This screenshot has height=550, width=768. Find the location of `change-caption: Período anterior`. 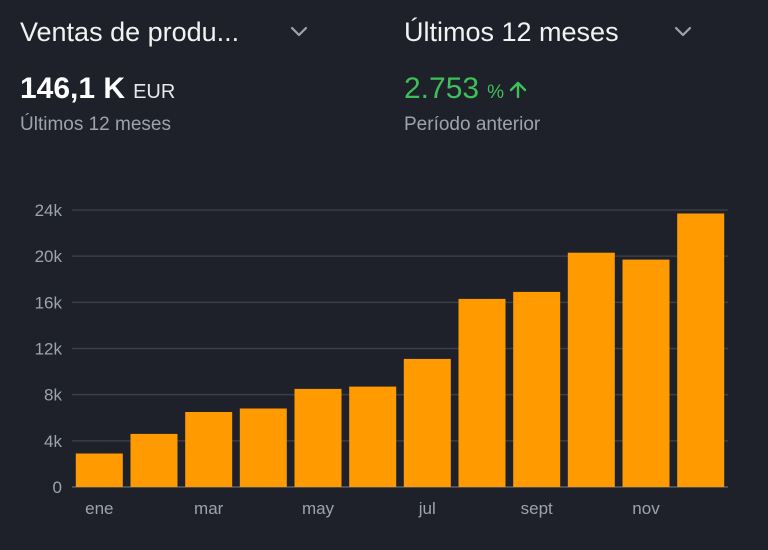

change-caption: Período anterior is located at coordinates (472, 124).